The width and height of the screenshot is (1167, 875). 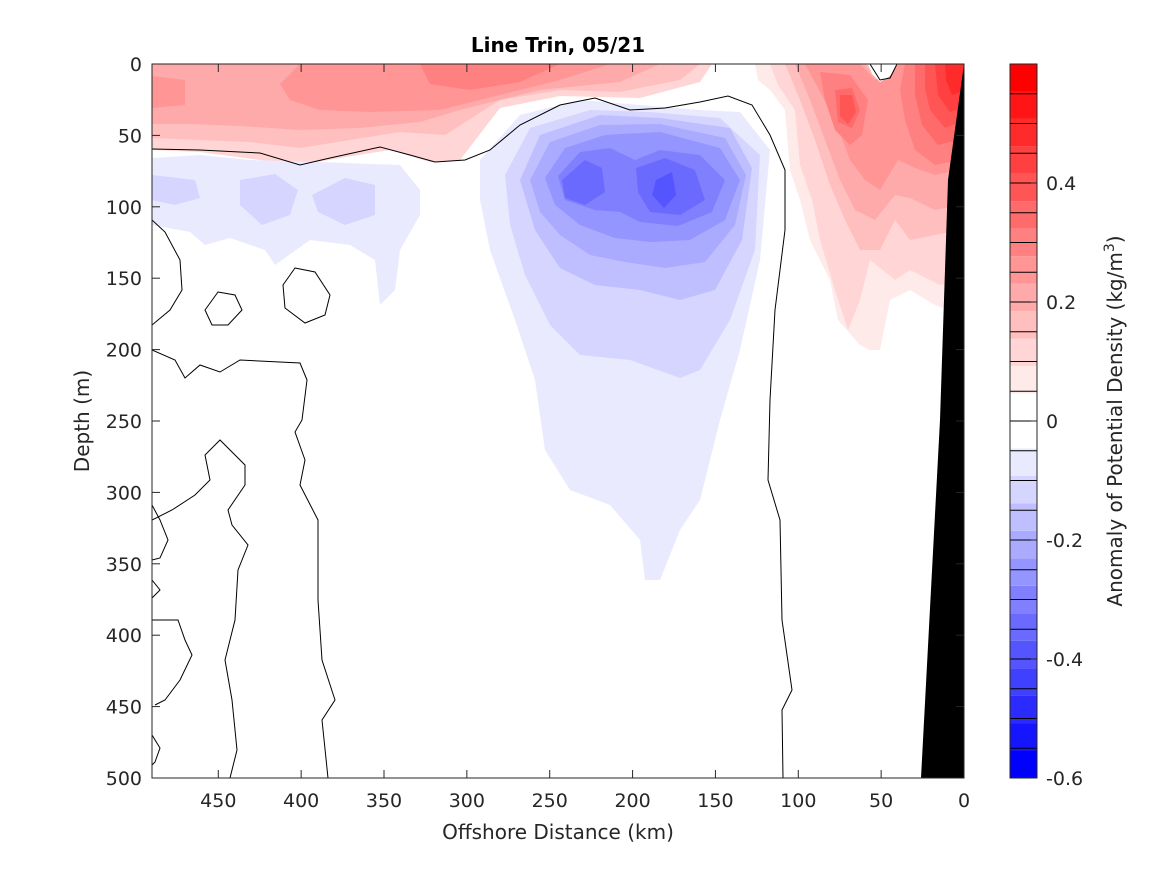 I want to click on colorbar-label-suffix: ), so click(x=1115, y=239).